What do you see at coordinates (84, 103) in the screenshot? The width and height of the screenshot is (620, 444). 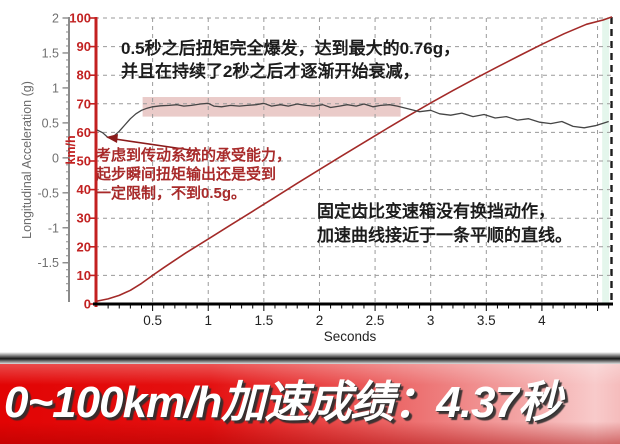 I see `svg-text: 70` at bounding box center [84, 103].